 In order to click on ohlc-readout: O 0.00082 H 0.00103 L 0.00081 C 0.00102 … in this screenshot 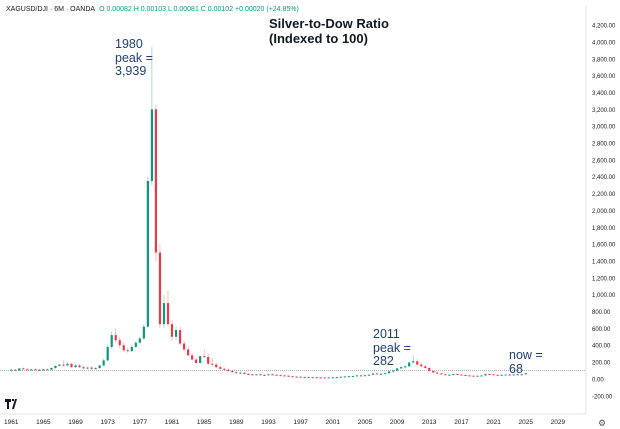, I will do `click(199, 9)`.